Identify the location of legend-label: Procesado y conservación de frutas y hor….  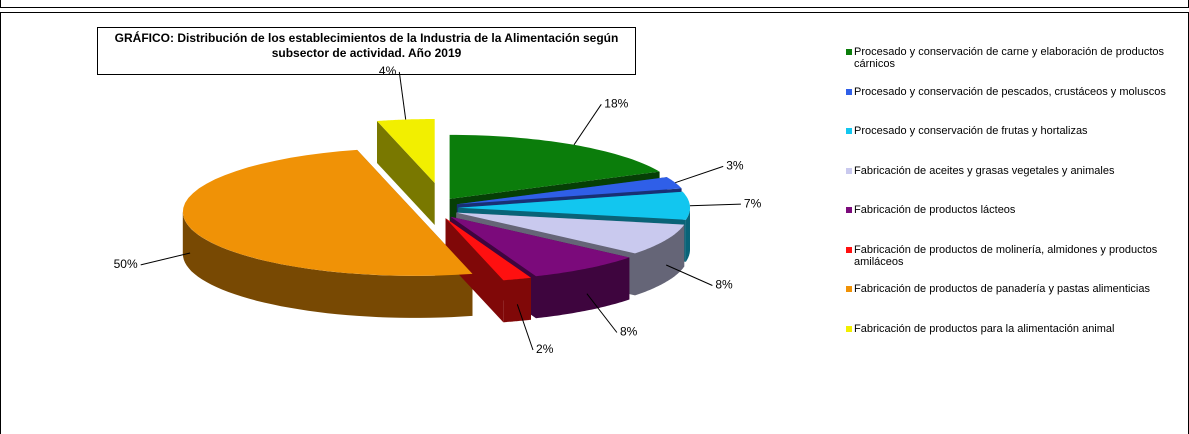
(971, 131).